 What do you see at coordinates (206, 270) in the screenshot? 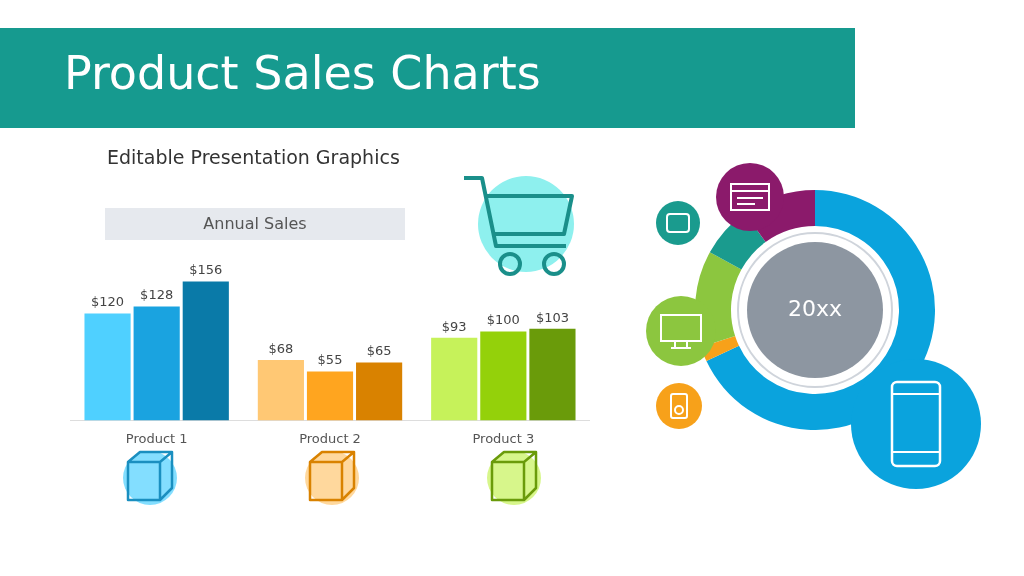
I see `data-label: $156` at bounding box center [206, 270].